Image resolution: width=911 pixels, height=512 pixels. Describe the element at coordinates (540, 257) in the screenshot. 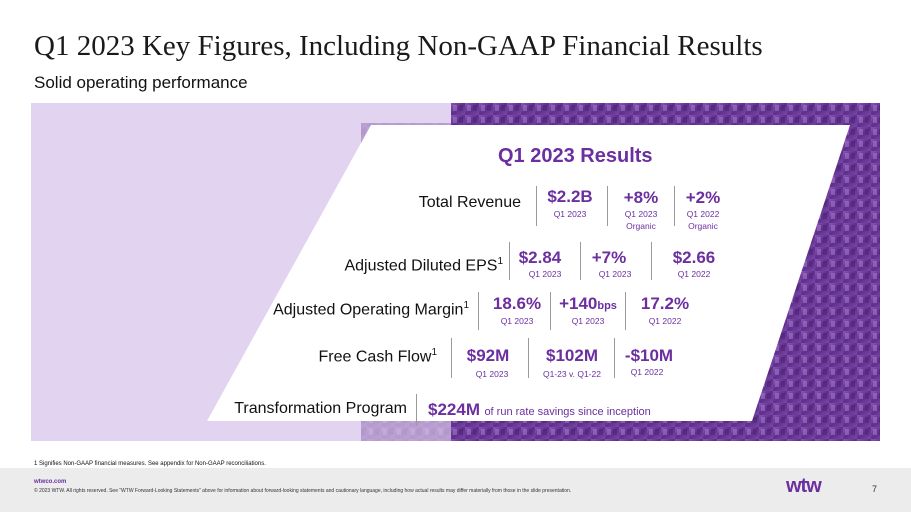

I see `value-eps-q1-2023: $2.84` at that location.